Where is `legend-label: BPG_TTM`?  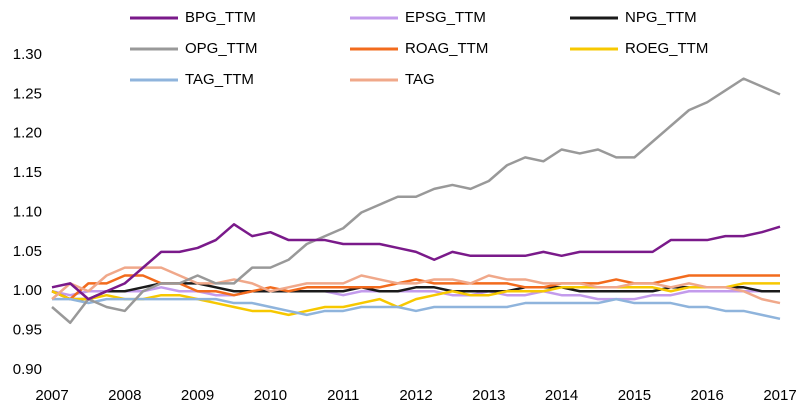 legend-label: BPG_TTM is located at coordinates (220, 17).